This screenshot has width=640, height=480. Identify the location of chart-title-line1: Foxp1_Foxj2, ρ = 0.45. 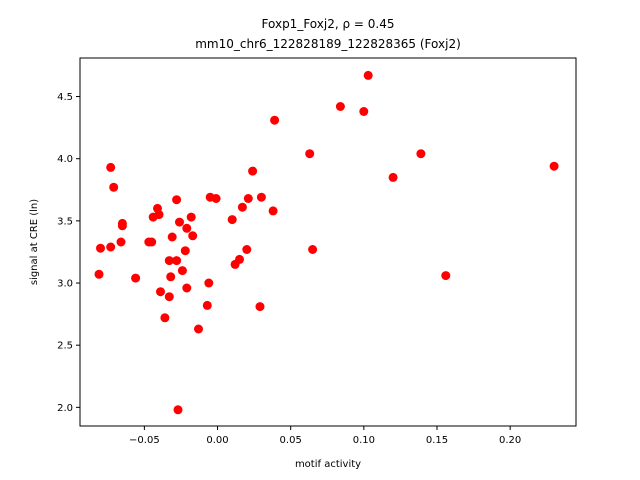
(328, 24).